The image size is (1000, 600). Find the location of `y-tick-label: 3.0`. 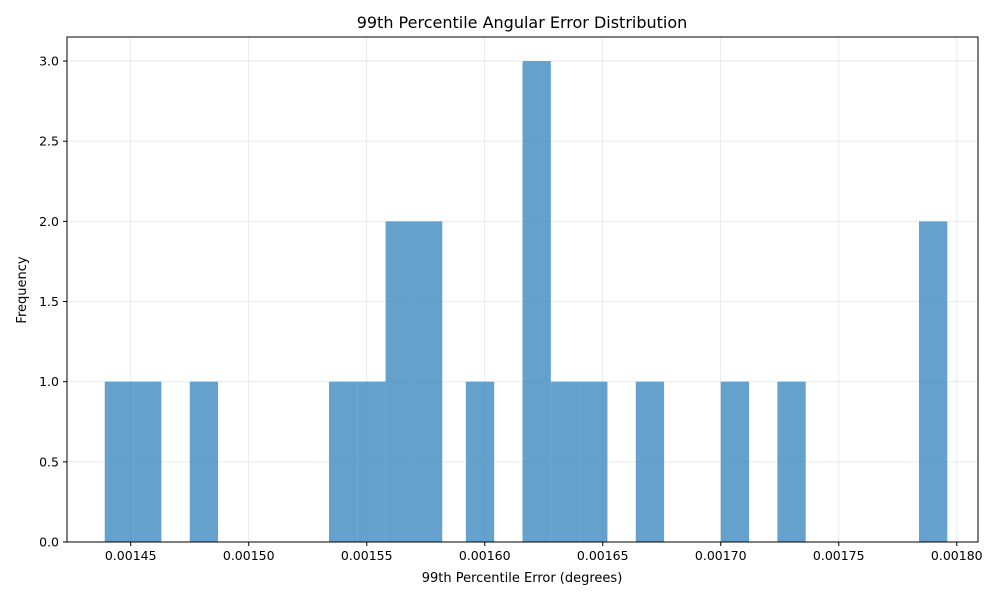

y-tick-label: 3.0 is located at coordinates (49, 61).